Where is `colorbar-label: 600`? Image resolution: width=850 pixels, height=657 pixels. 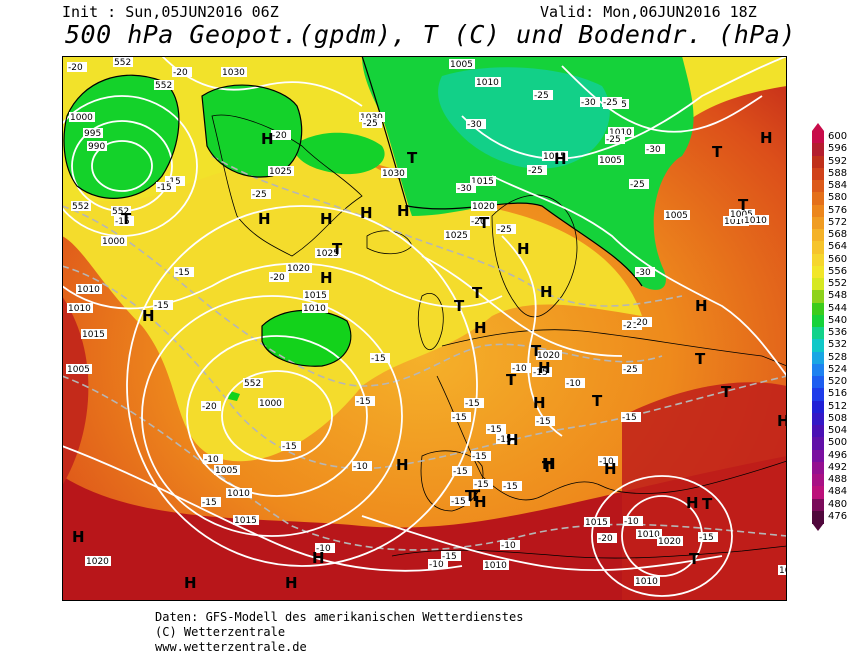
colorbar-label: 600 is located at coordinates (838, 137).